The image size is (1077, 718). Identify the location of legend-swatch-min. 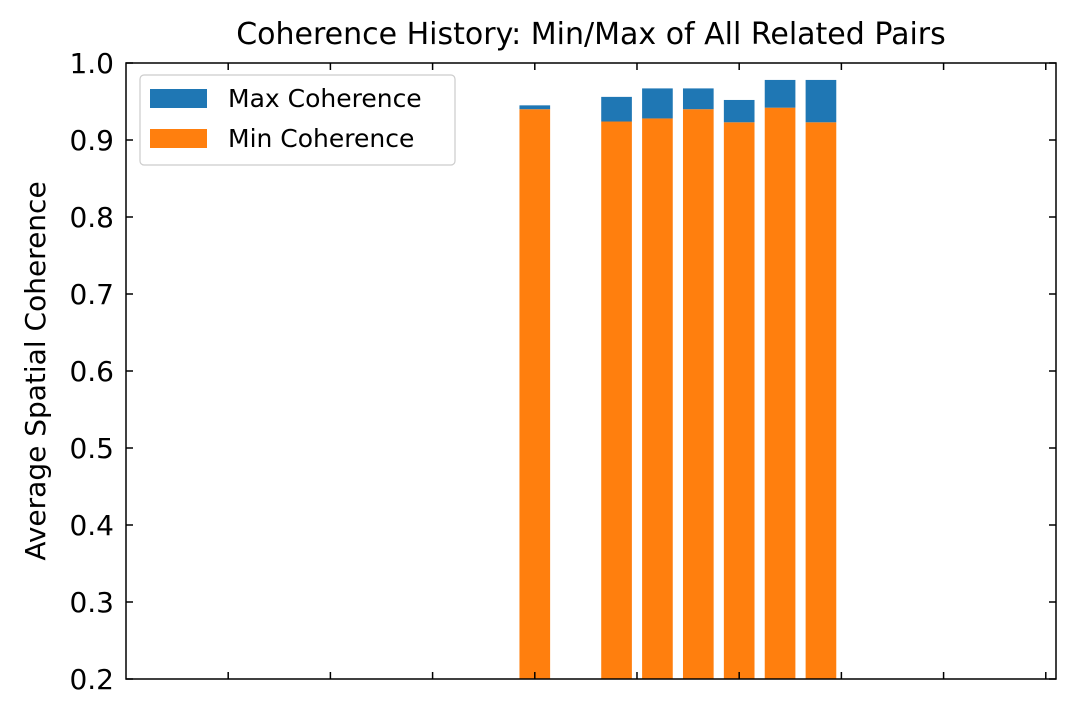
(178, 138).